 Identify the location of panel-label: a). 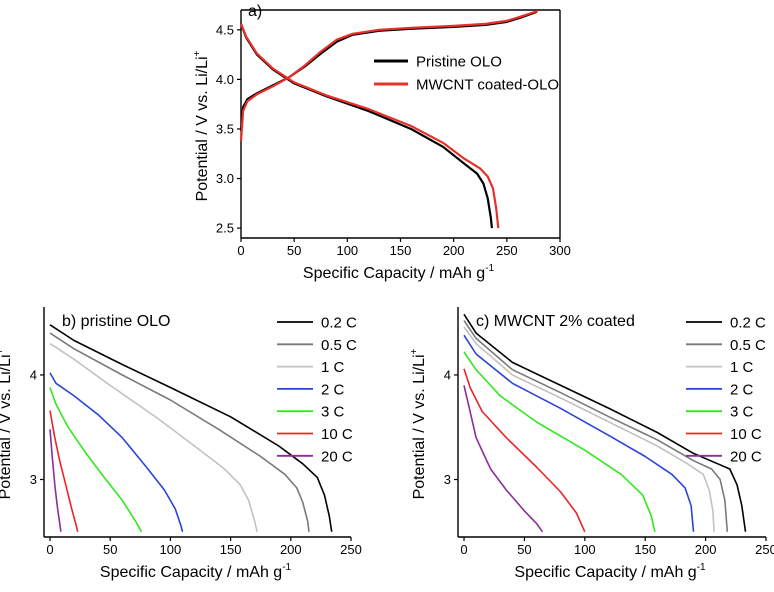
(255, 11).